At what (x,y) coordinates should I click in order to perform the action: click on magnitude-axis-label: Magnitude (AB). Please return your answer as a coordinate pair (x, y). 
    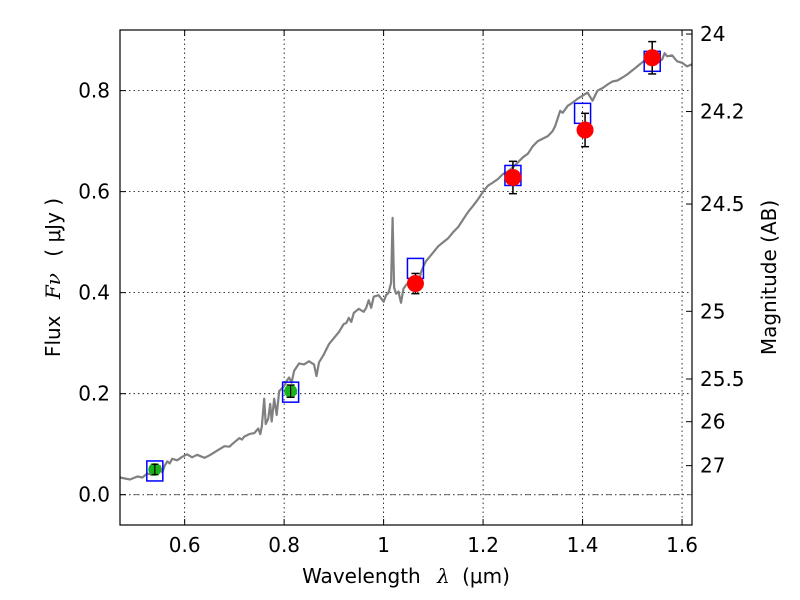
    Looking at the image, I should click on (769, 277).